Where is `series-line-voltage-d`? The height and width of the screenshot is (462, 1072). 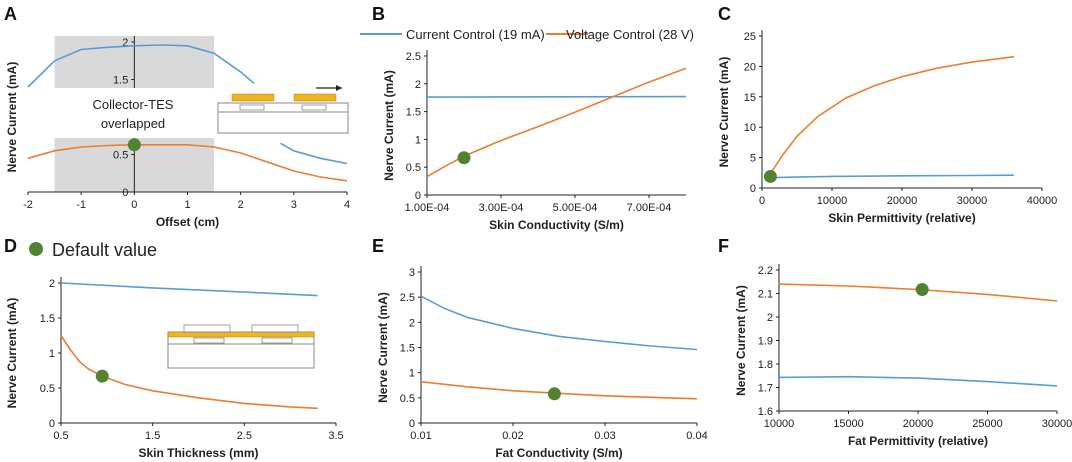 series-line-voltage-d is located at coordinates (189, 372).